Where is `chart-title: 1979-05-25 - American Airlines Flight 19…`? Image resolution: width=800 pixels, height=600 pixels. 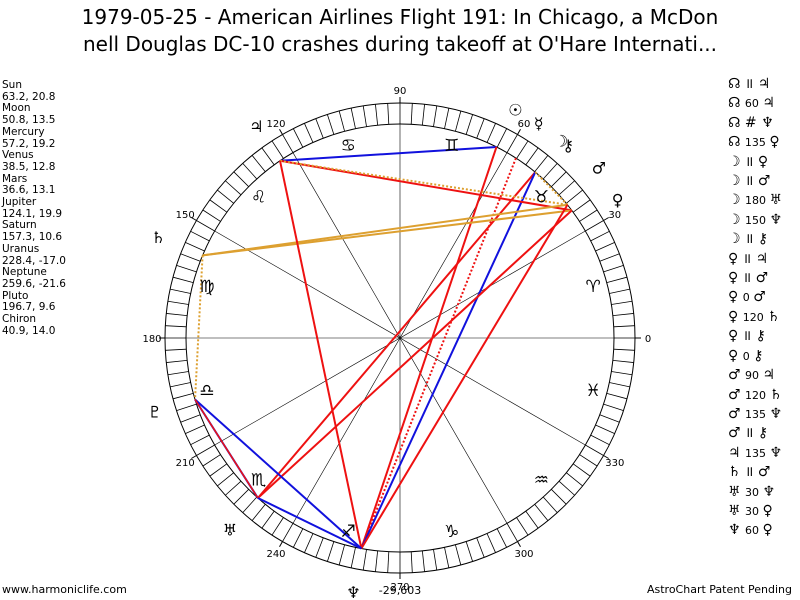 chart-title: 1979-05-25 - American Airlines Flight 19… is located at coordinates (400, 31).